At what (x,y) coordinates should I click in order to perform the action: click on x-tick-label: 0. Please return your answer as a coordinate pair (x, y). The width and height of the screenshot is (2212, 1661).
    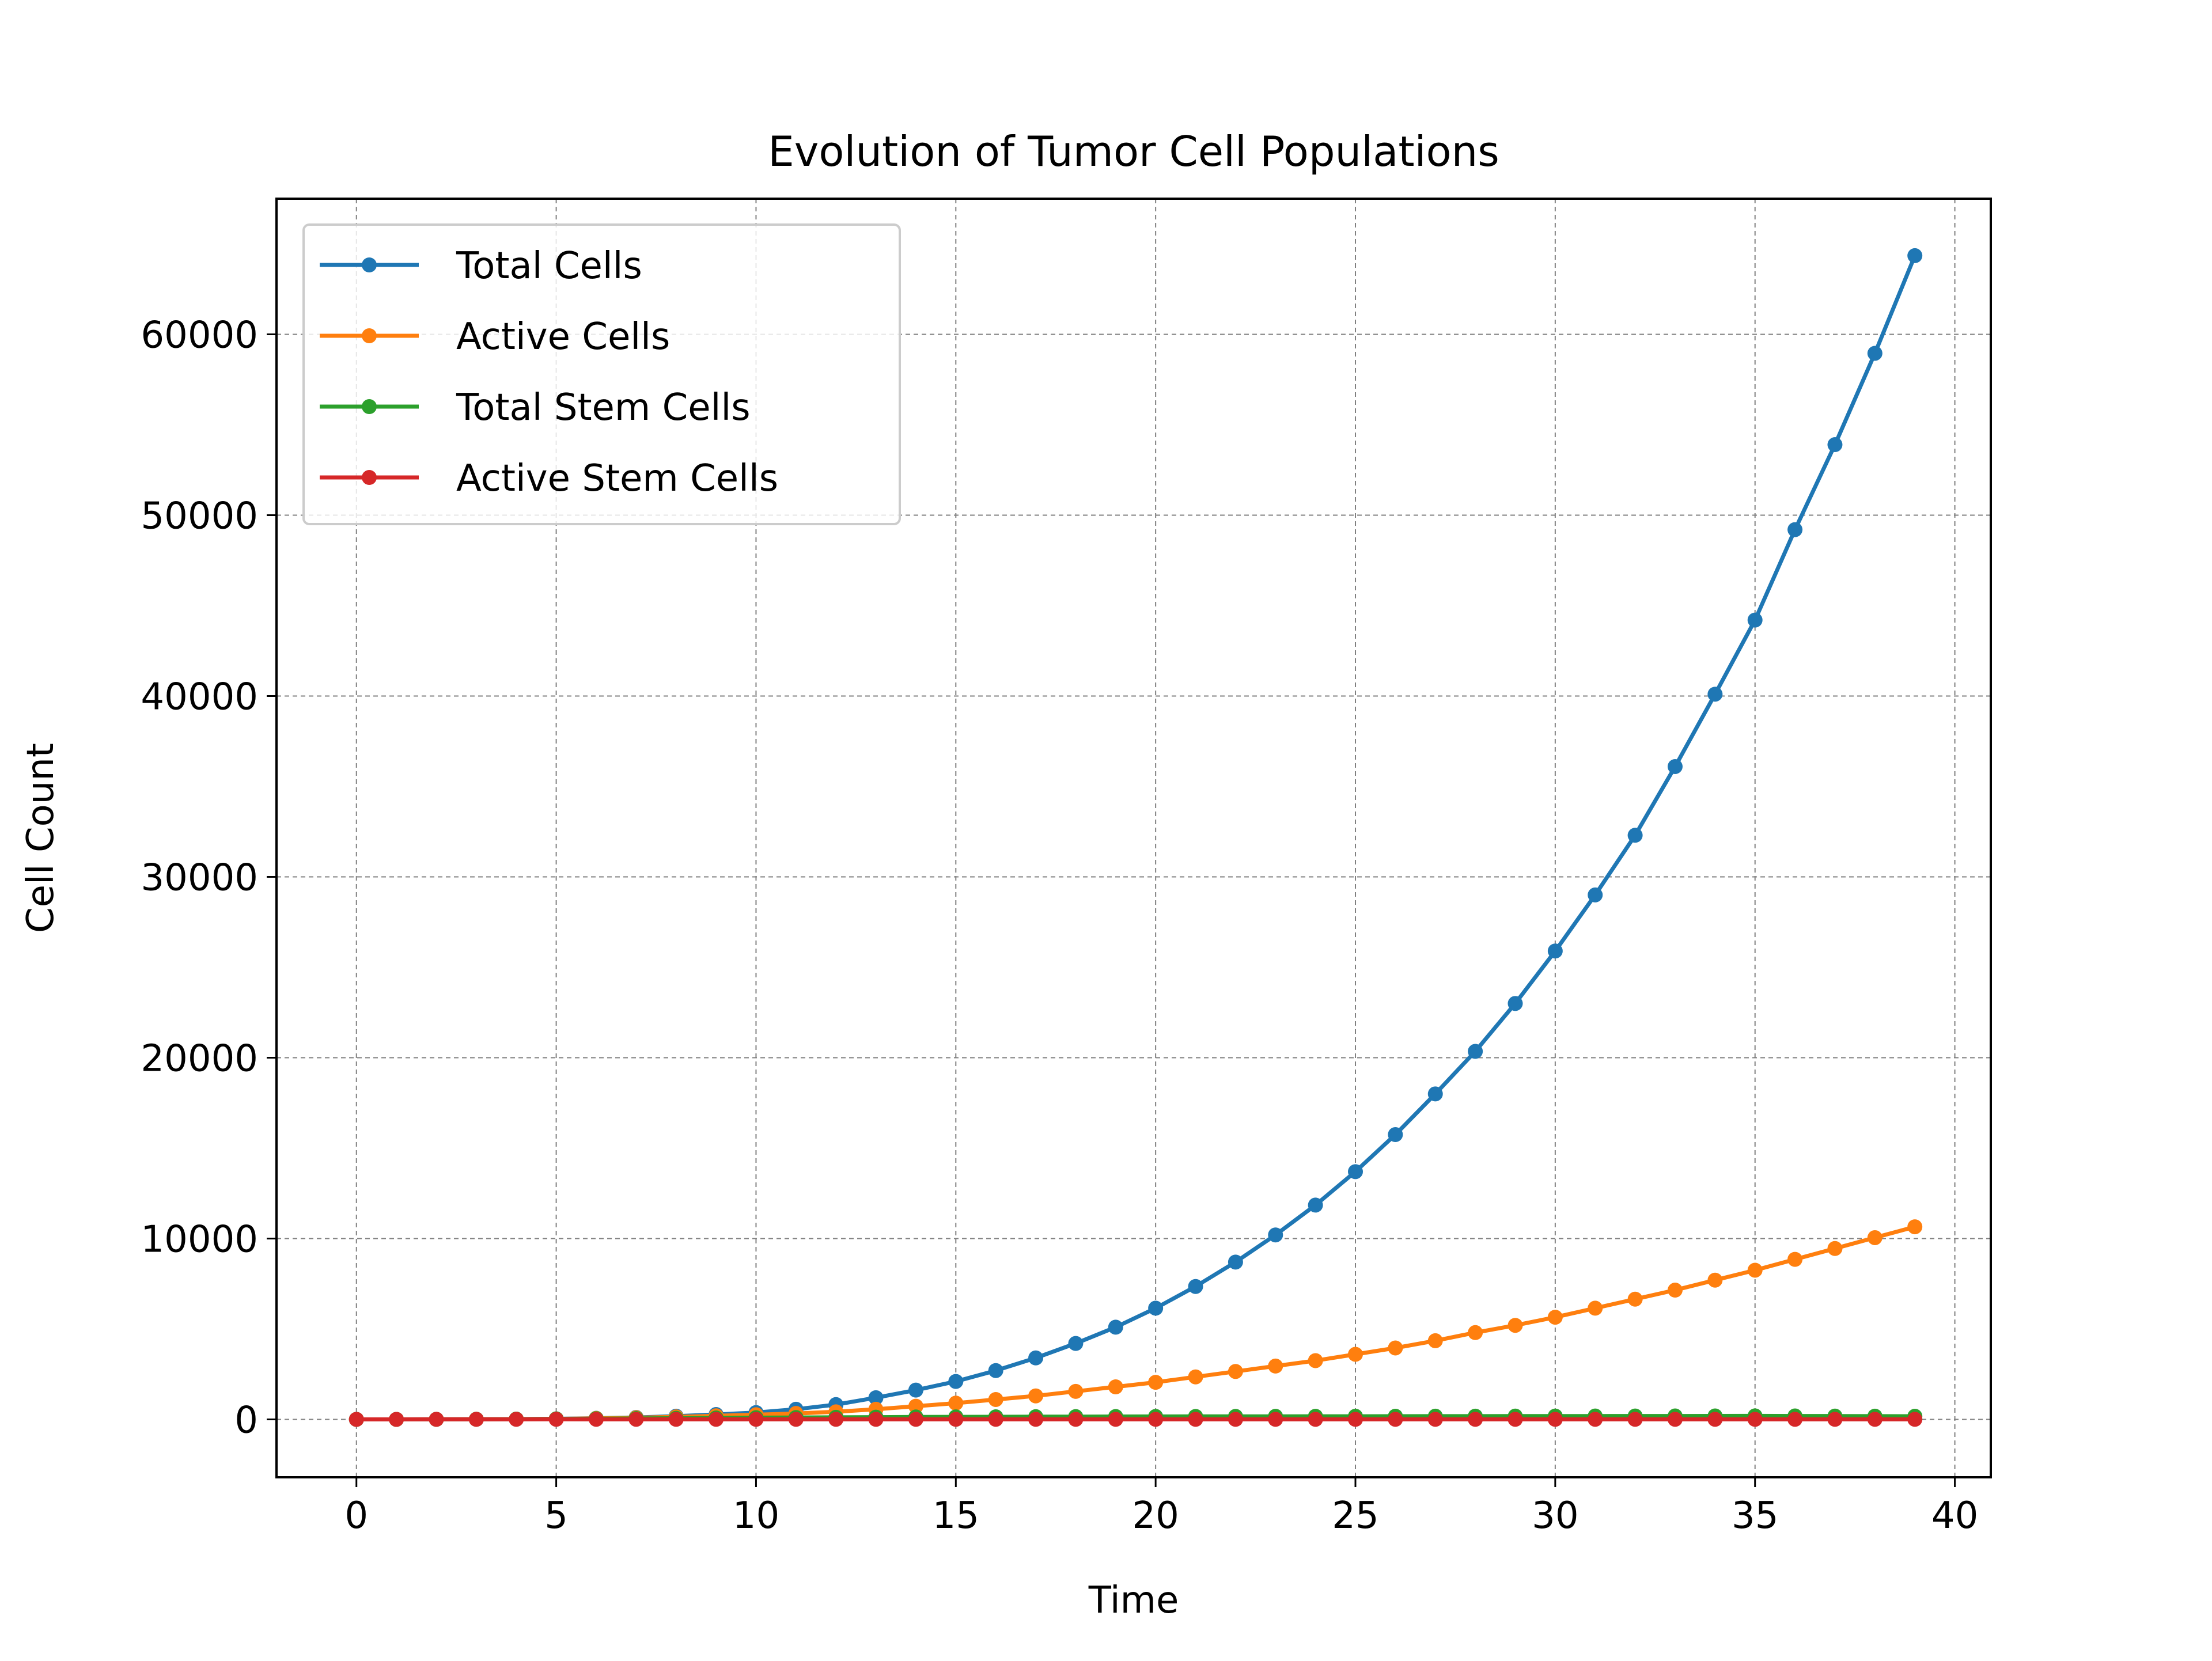
    Looking at the image, I should click on (356, 1516).